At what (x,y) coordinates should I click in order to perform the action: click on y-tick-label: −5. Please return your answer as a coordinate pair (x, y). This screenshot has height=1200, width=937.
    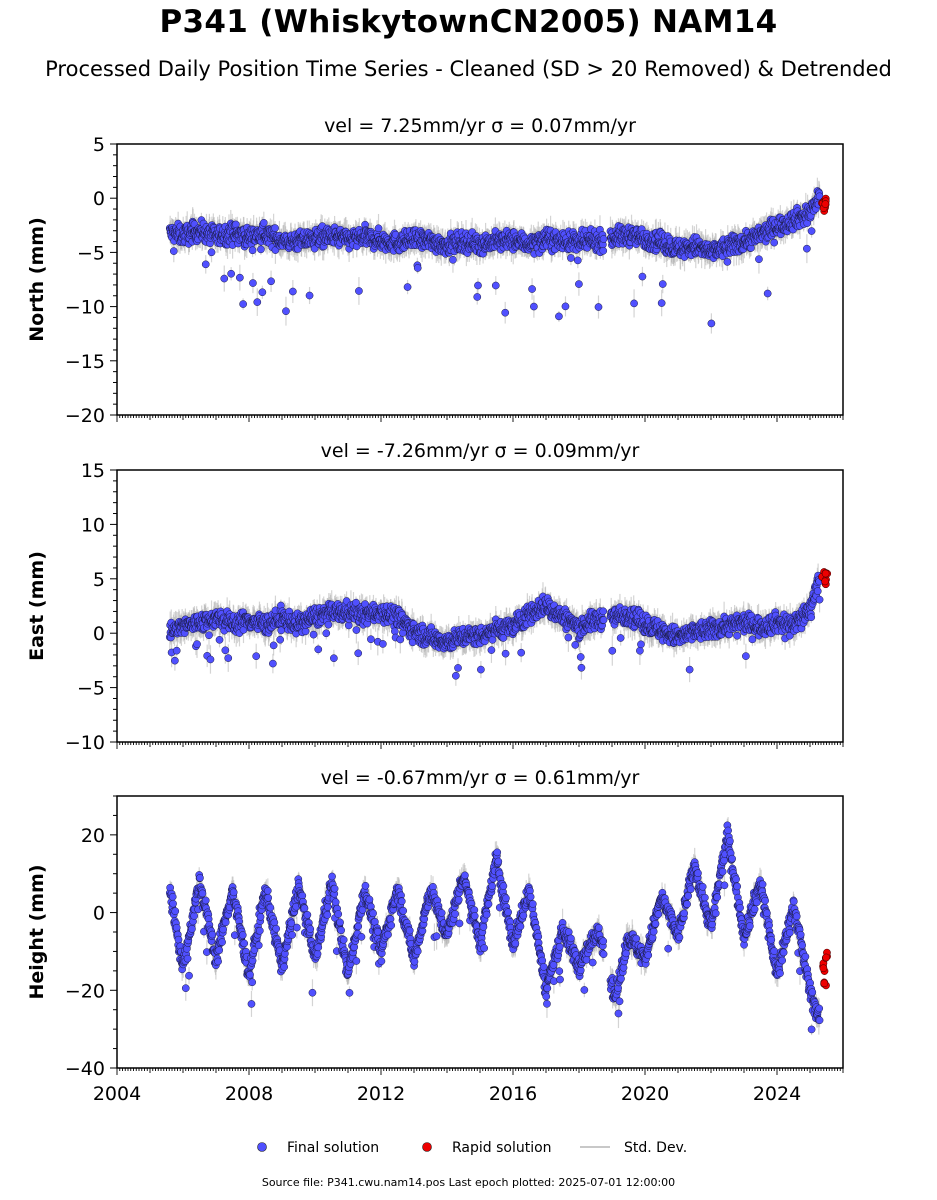
    Looking at the image, I should click on (91, 253).